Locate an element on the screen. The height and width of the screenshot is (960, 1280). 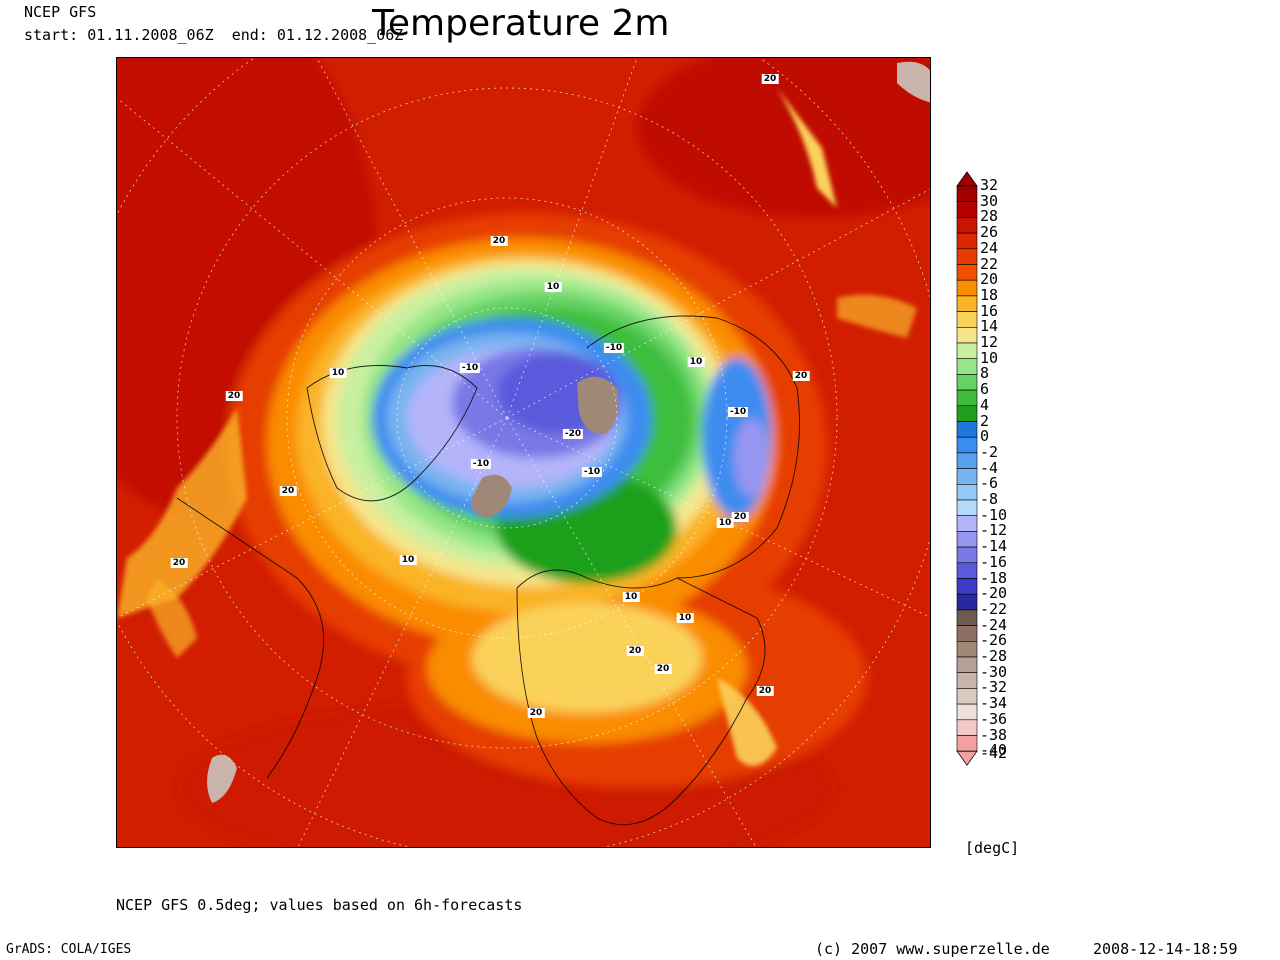
legend-tick-label: -36 is located at coordinates (994, 718).